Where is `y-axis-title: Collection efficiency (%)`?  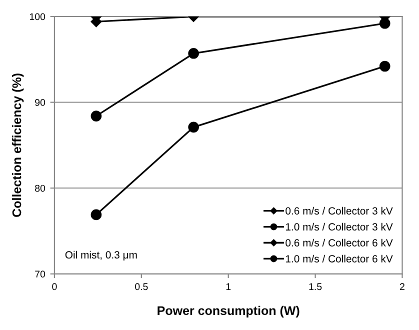 y-axis-title: Collection efficiency (%) is located at coordinates (18, 145).